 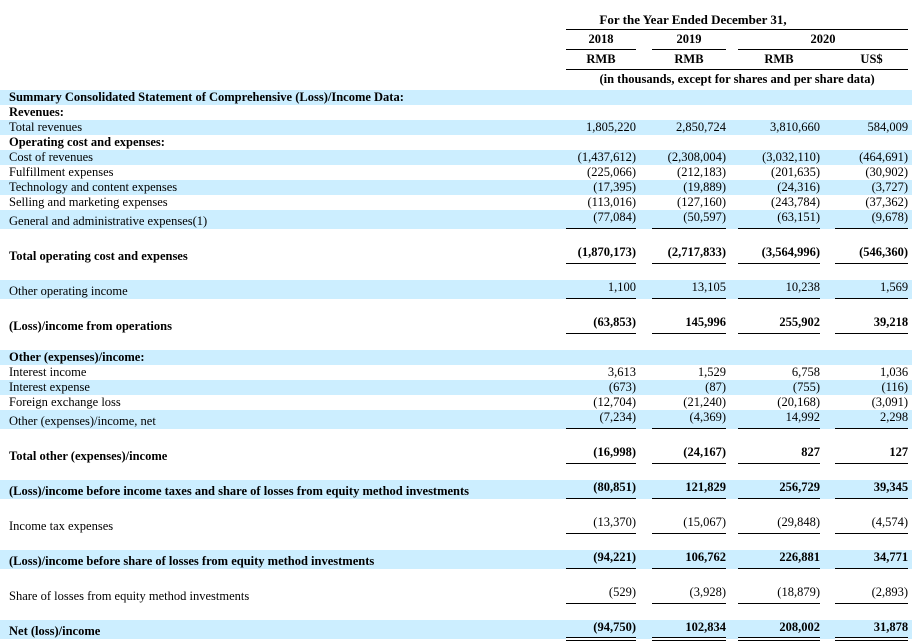 What do you see at coordinates (456, 387) in the screenshot?
I see `item-row: Interest expense (673) (87) (755) (116)` at bounding box center [456, 387].